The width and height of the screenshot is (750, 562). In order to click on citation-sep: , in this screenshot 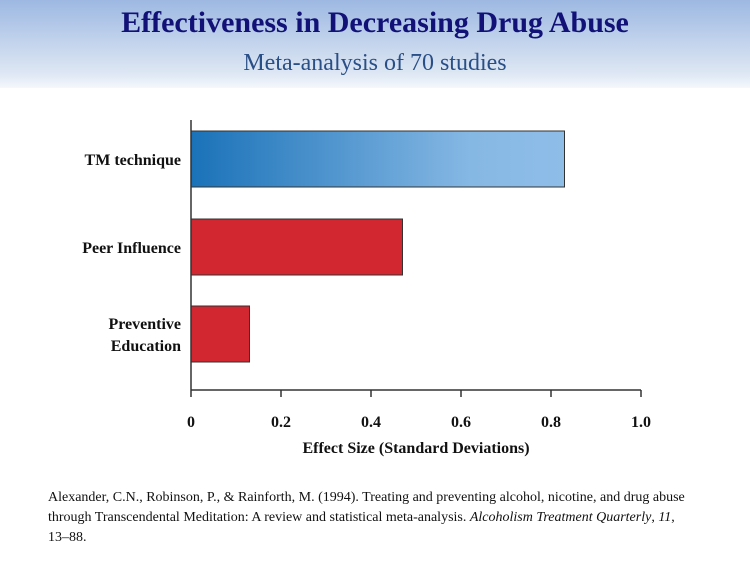, I will do `click(655, 517)`.